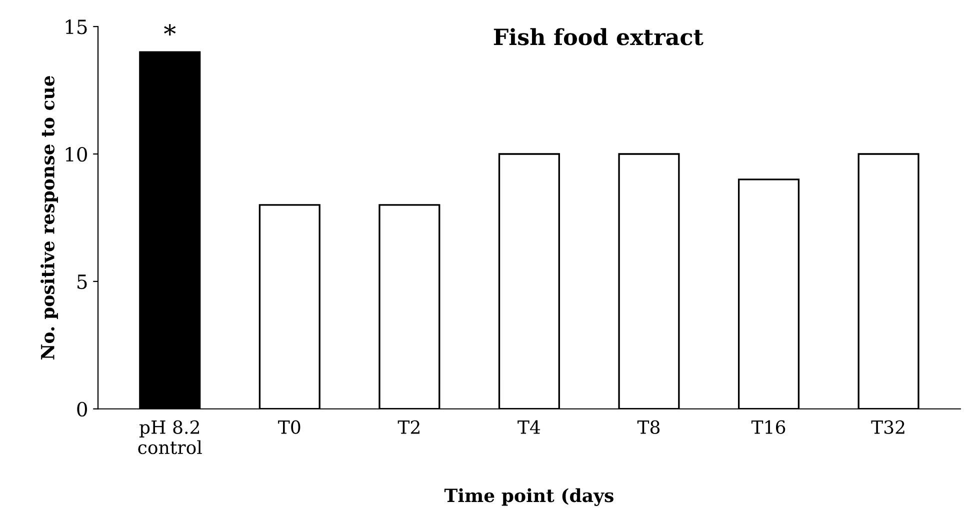 The width and height of the screenshot is (980, 531). Describe the element at coordinates (599, 37) in the screenshot. I see `chart-title: Fish food extract` at that location.